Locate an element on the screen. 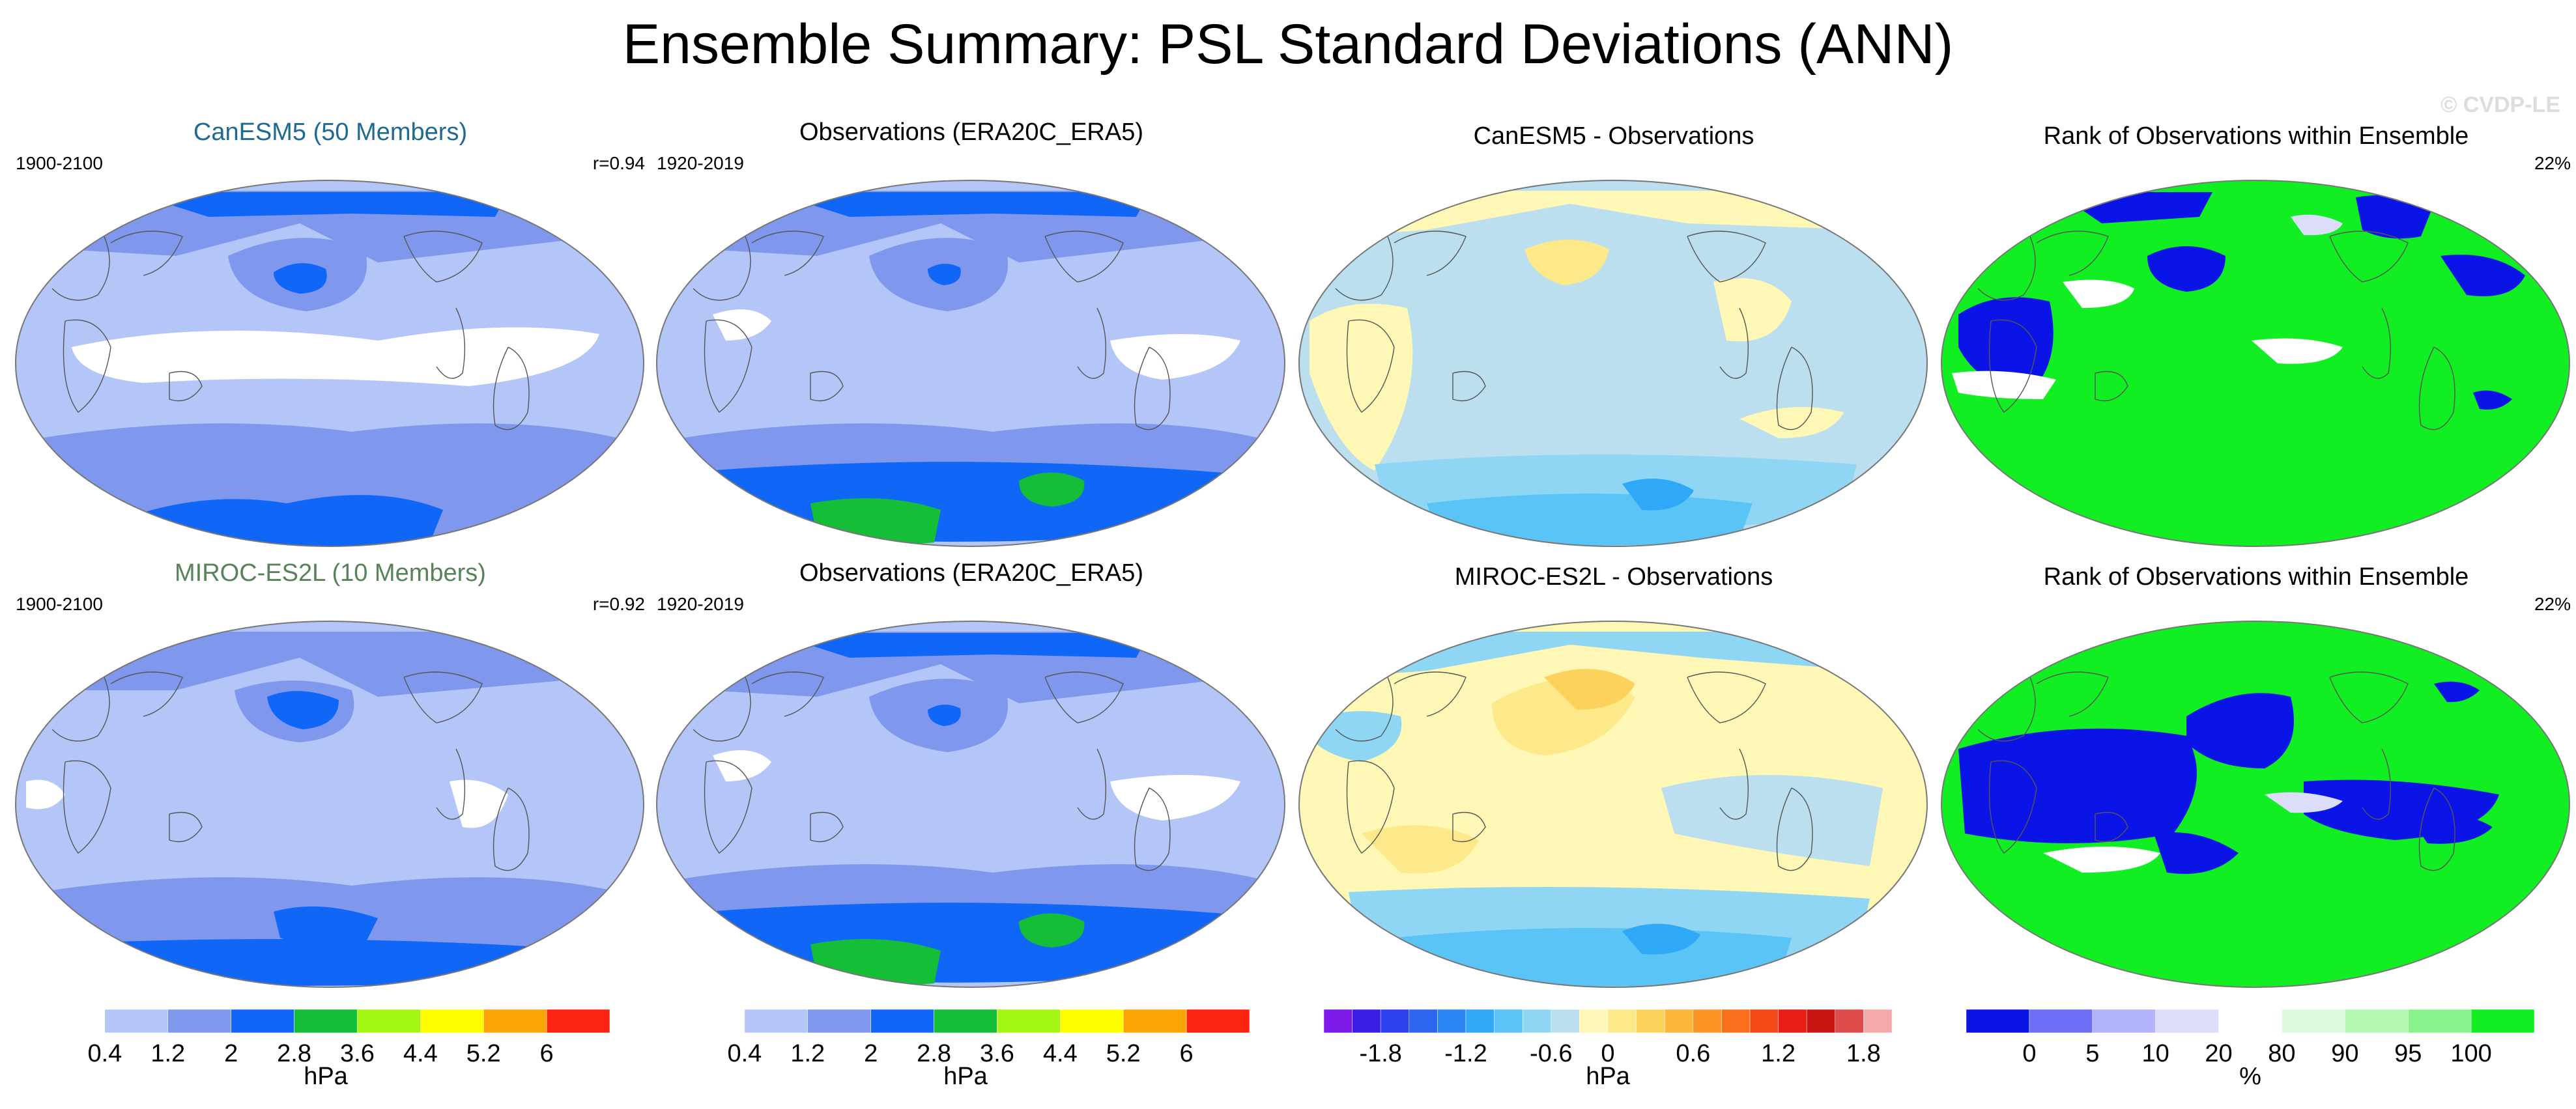  colorbar-tick-label: 6 is located at coordinates (547, 1054).